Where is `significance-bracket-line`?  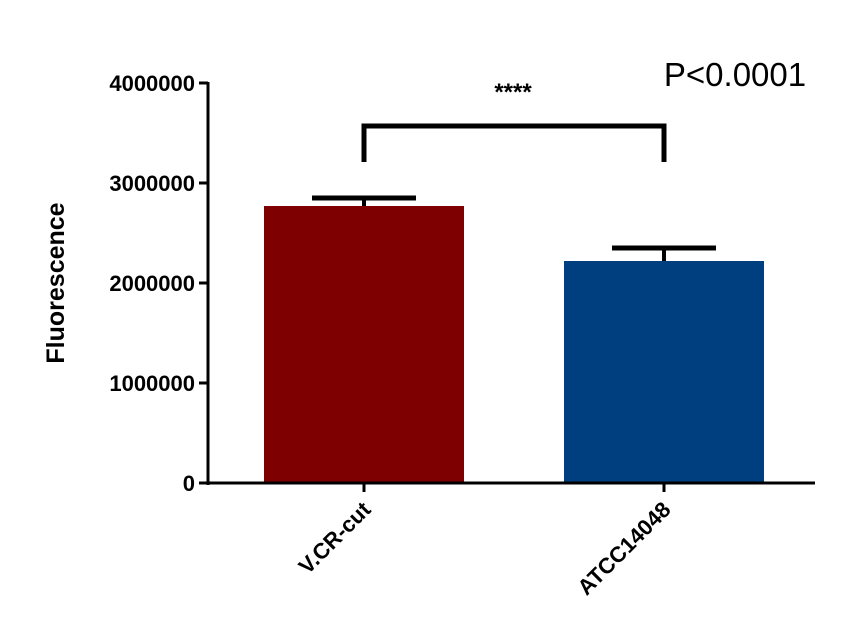
significance-bracket-line is located at coordinates (514, 142).